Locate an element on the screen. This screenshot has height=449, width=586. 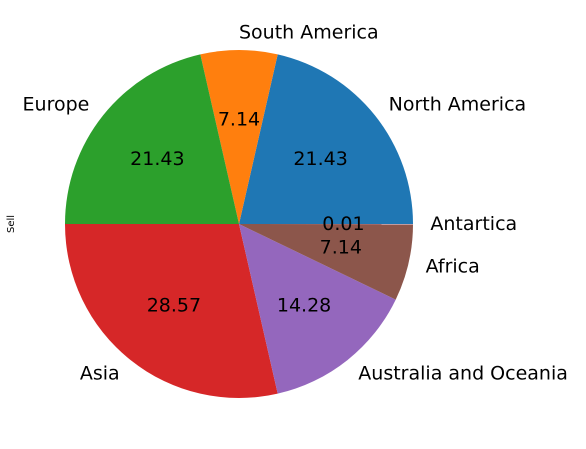
slice-label-africa: Africa is located at coordinates (453, 267).